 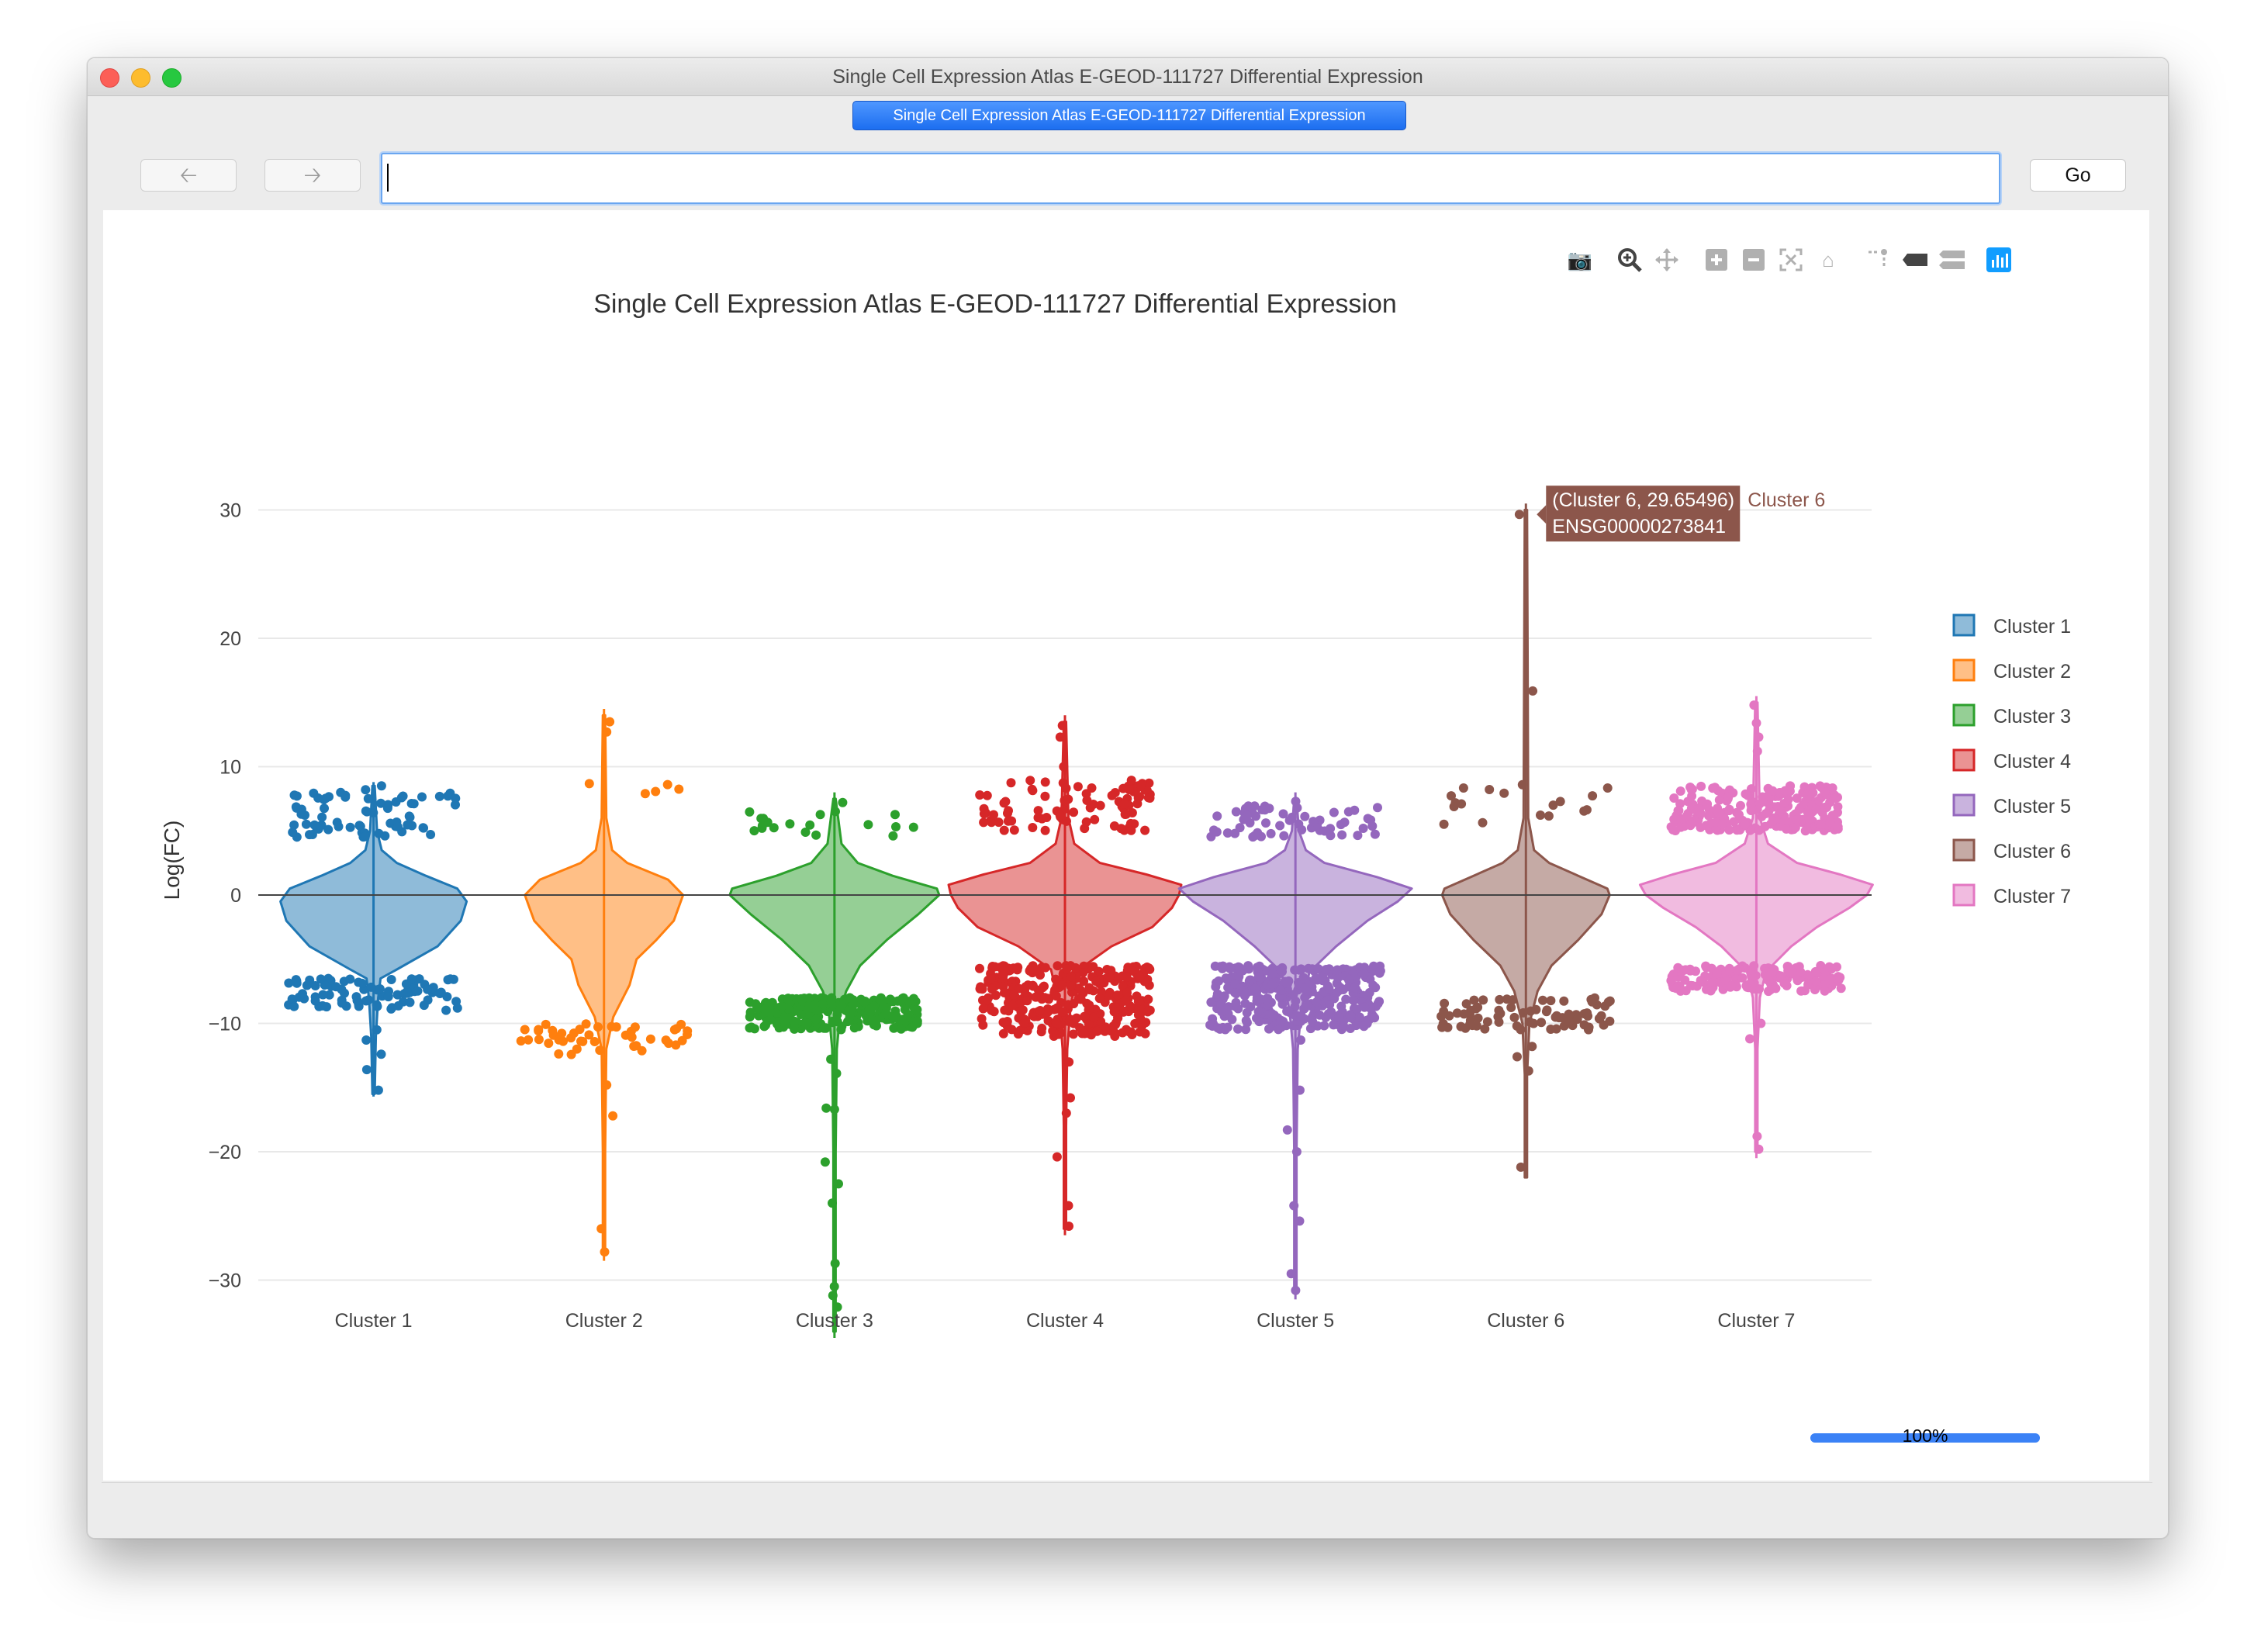 What do you see at coordinates (2032, 717) in the screenshot?
I see `legend-item-label: Cluster 3` at bounding box center [2032, 717].